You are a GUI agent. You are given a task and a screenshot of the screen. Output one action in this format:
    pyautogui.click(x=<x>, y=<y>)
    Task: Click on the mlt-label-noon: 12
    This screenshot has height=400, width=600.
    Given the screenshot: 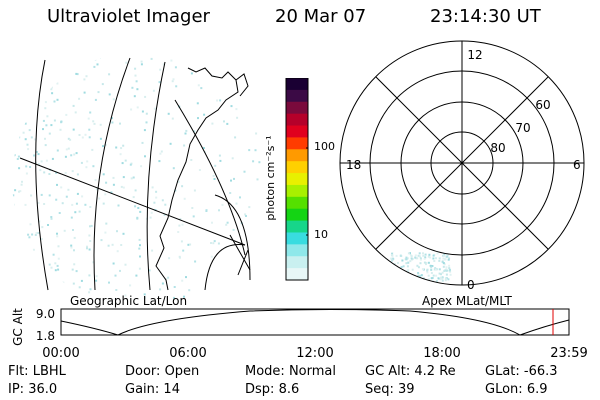 What is the action you would take?
    pyautogui.click(x=474, y=55)
    